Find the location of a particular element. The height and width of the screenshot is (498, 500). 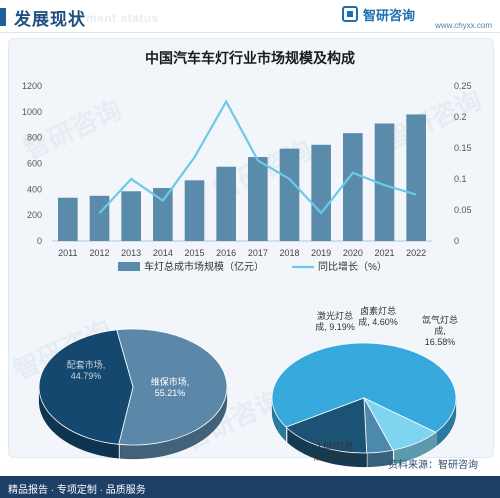

header-ghost-text: ment status is located at coordinates (122, 18).